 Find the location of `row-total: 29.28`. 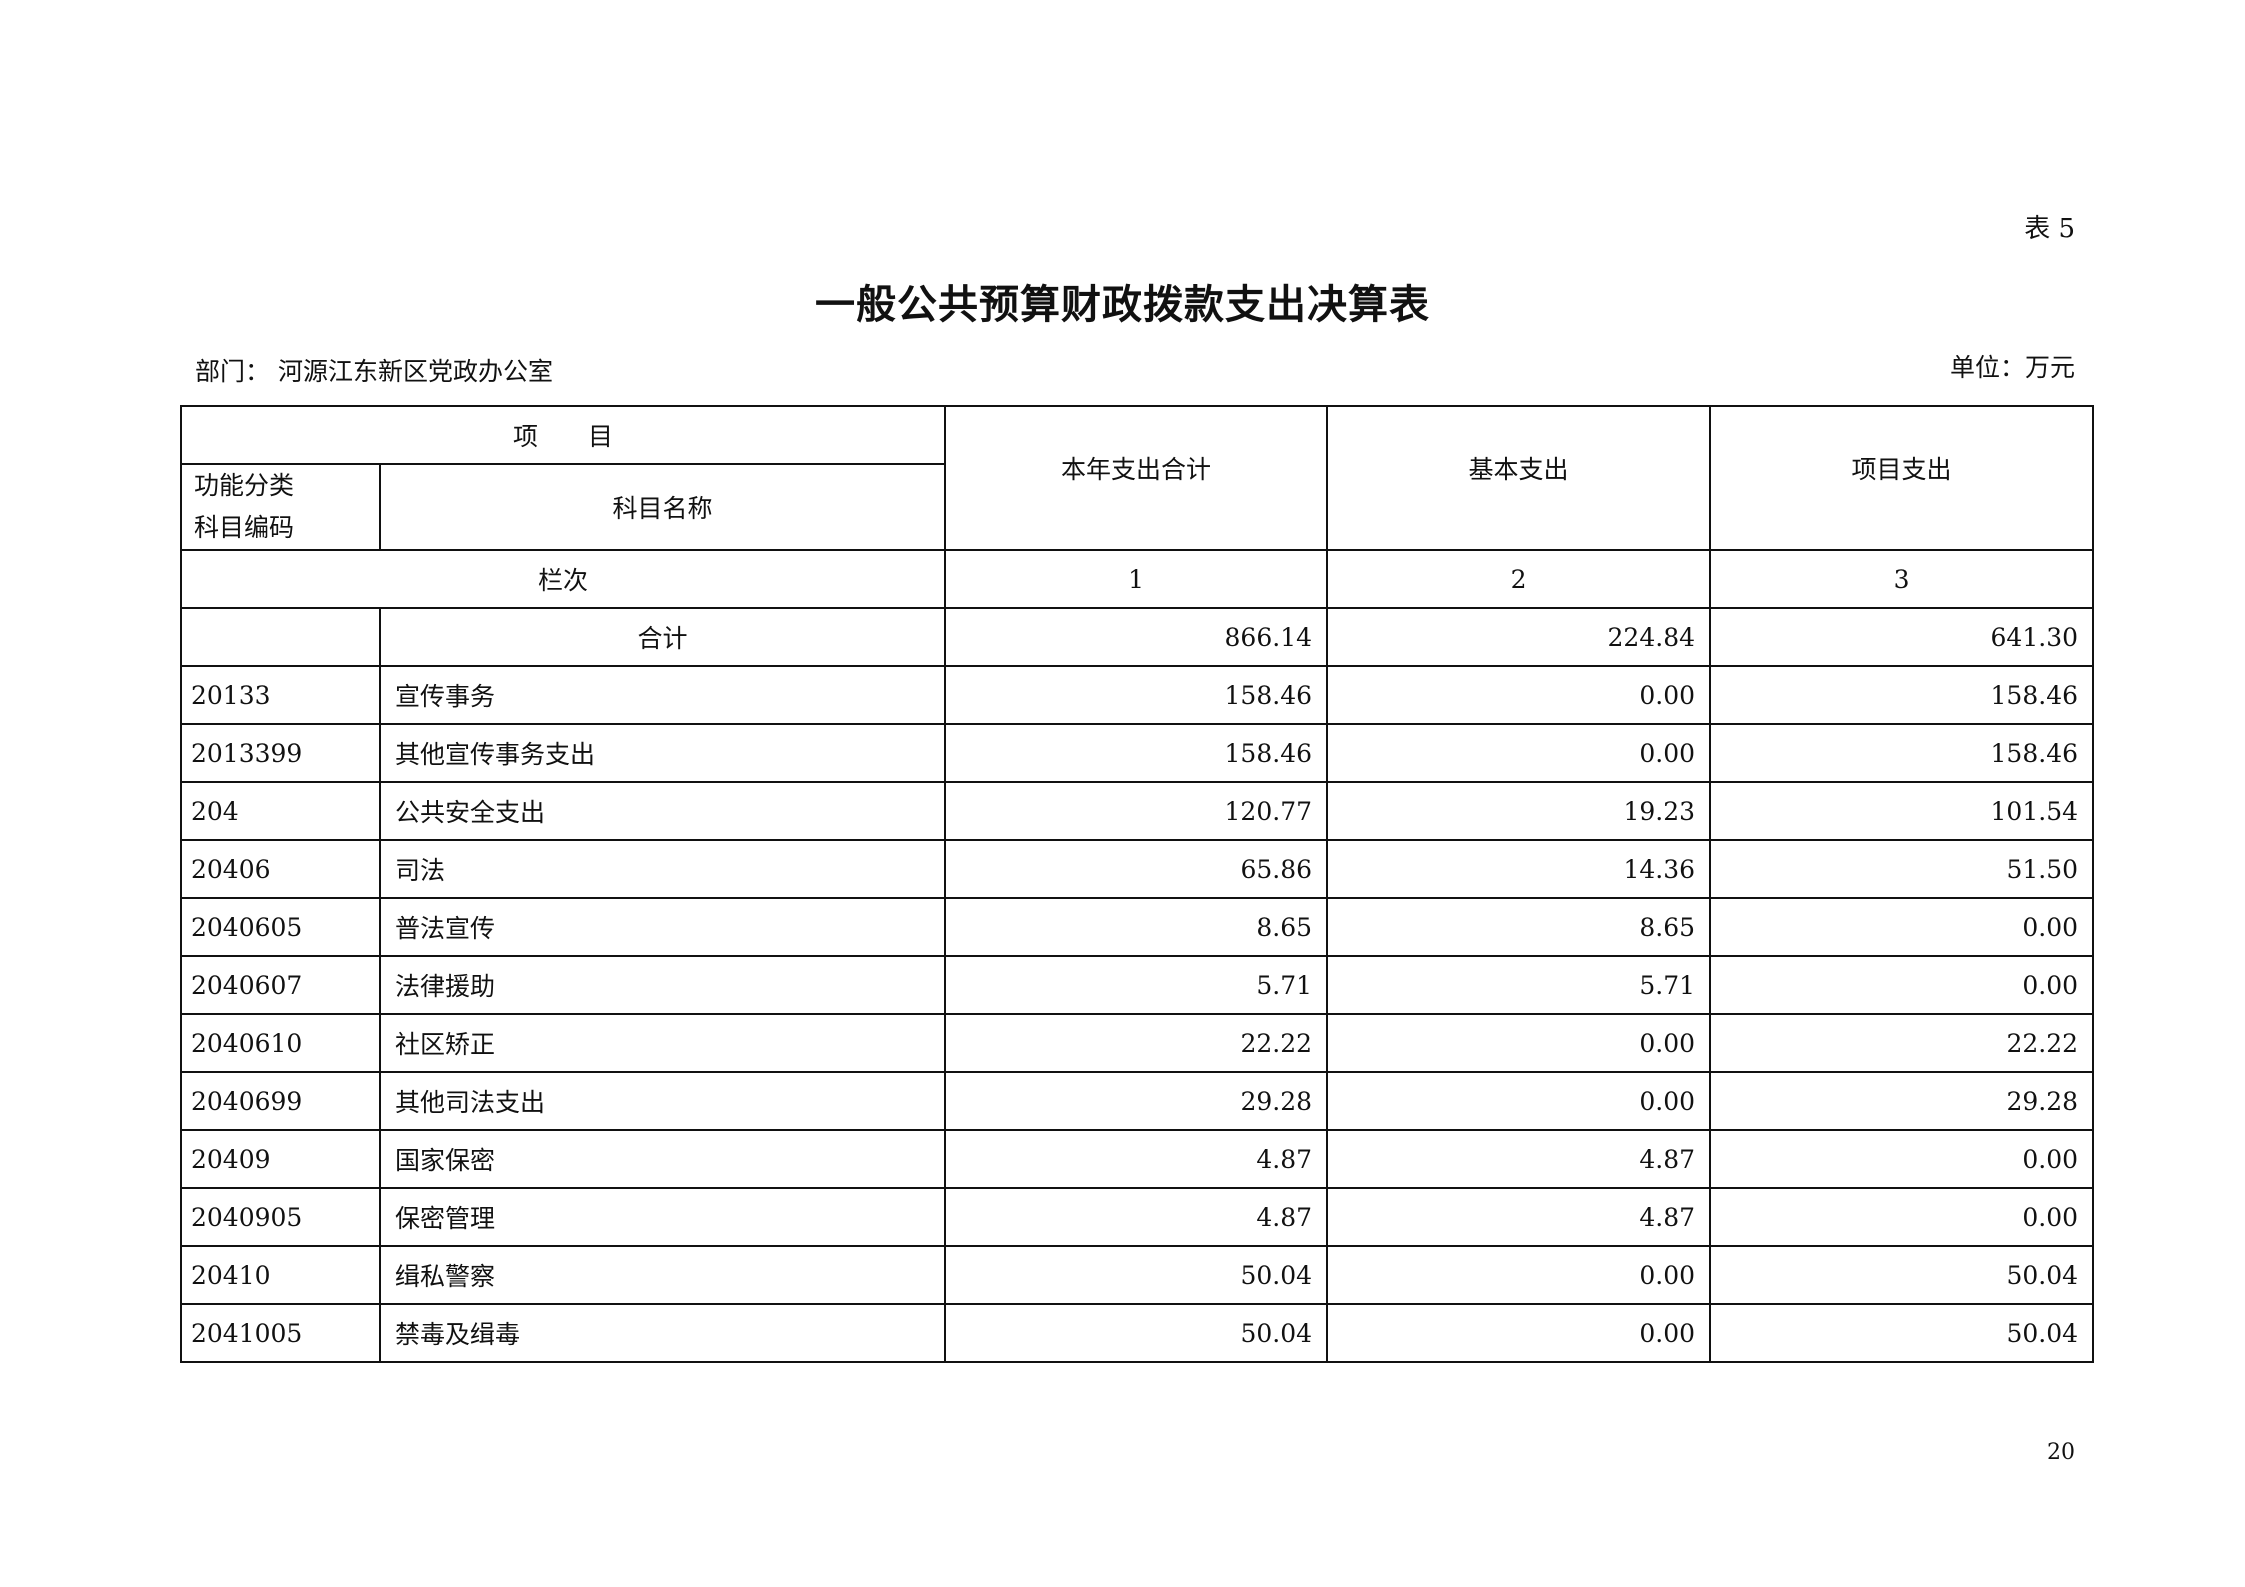

row-total: 29.28 is located at coordinates (1136, 1101).